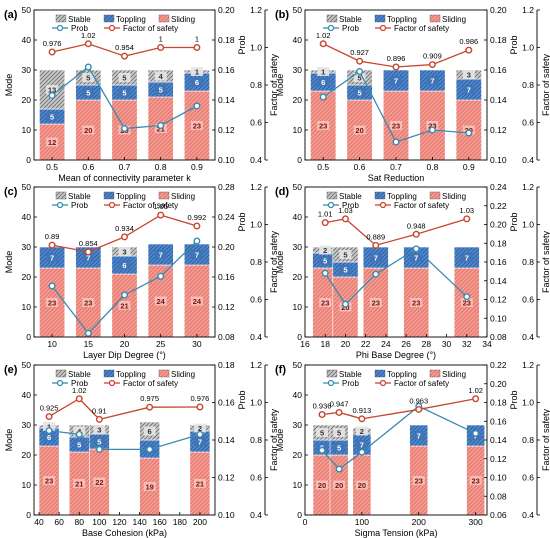  I want to click on legend-label-prob: Prob, so click(79, 28).